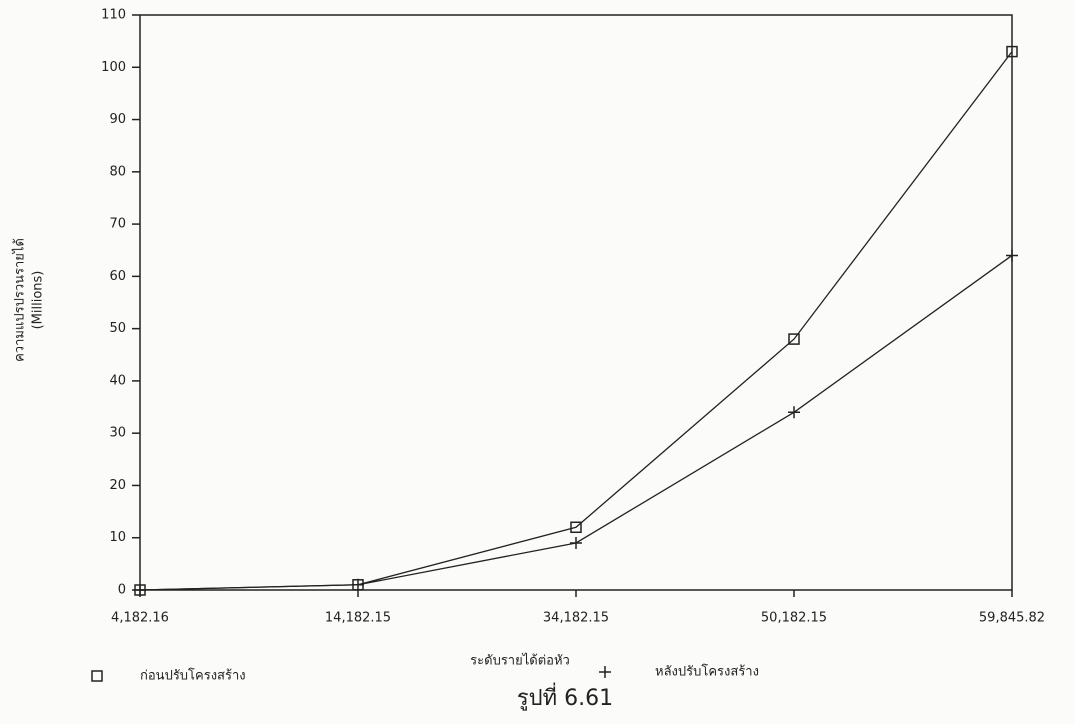 This screenshot has width=1075, height=724. Describe the element at coordinates (117, 328) in the screenshot. I see `y-tick-label: 50` at that location.